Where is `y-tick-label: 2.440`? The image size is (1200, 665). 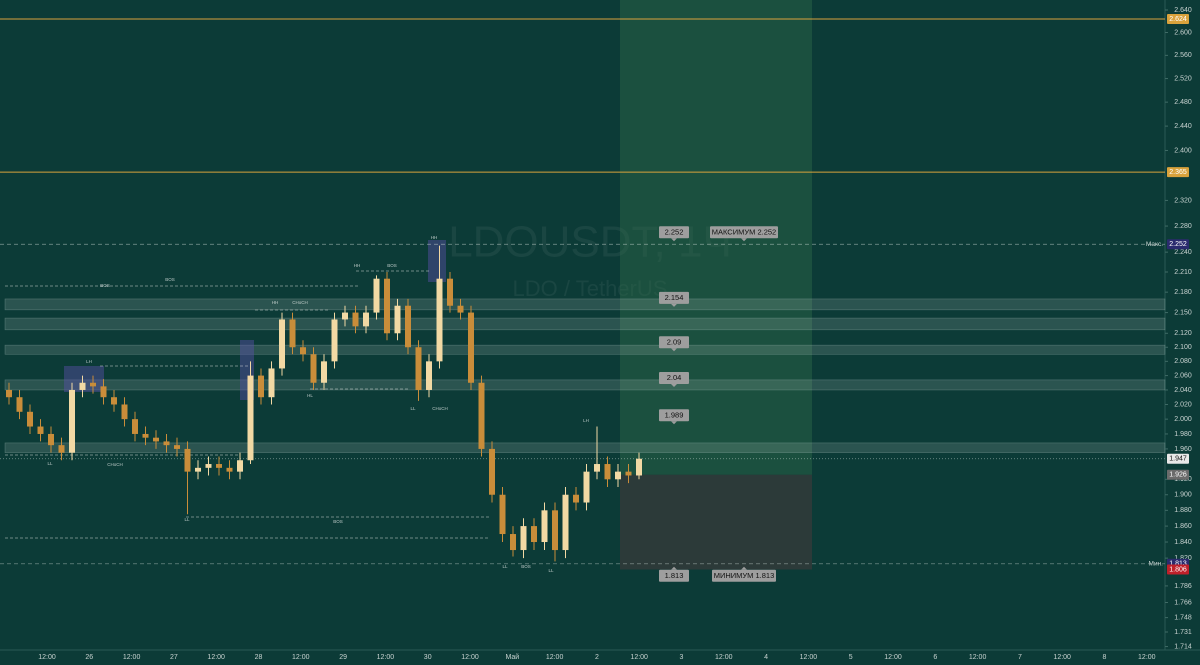
y-tick-label: 2.440 is located at coordinates (1183, 126).